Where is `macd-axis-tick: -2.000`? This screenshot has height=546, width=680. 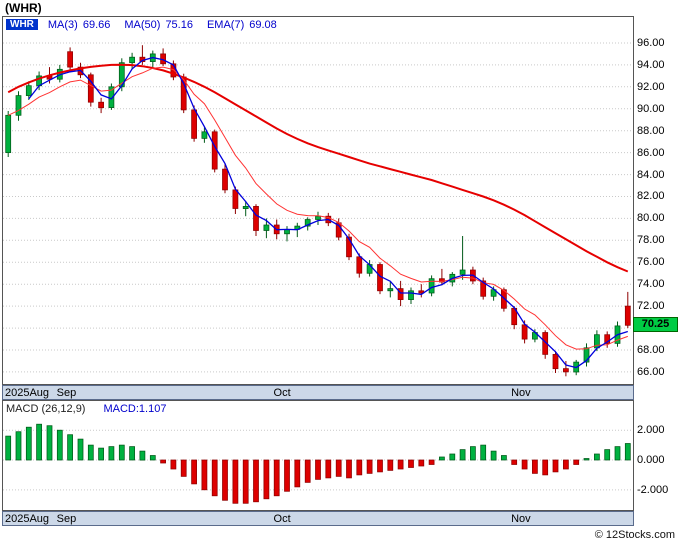
macd-axis-tick: -2.000 is located at coordinates (653, 489).